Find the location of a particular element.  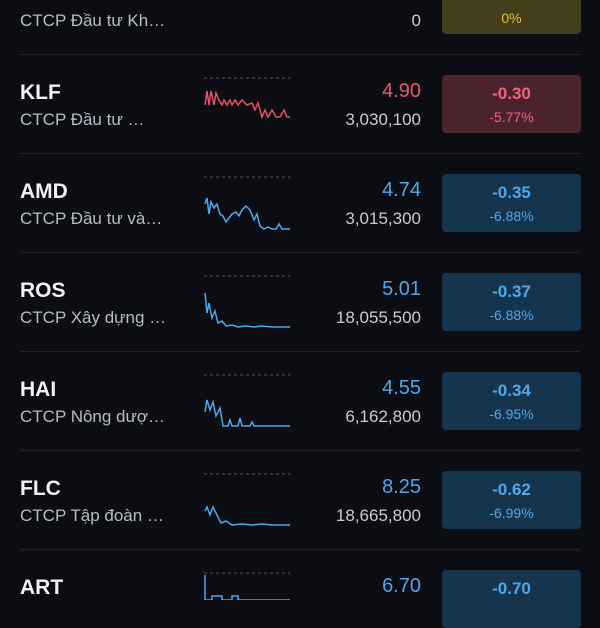

volume: 3,015,300 is located at coordinates (383, 218).